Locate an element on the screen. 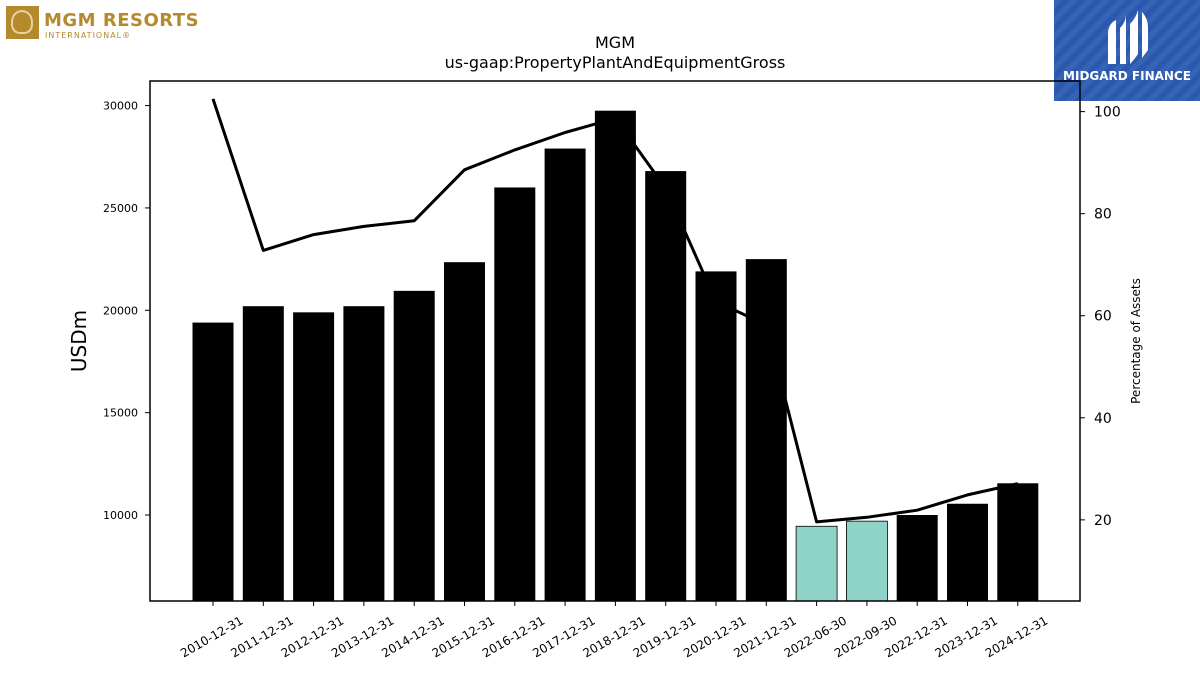 Image resolution: width=1200 pixels, height=675 pixels. midgard-finance-logo: MIDGARD FINANCE is located at coordinates (1127, 50).